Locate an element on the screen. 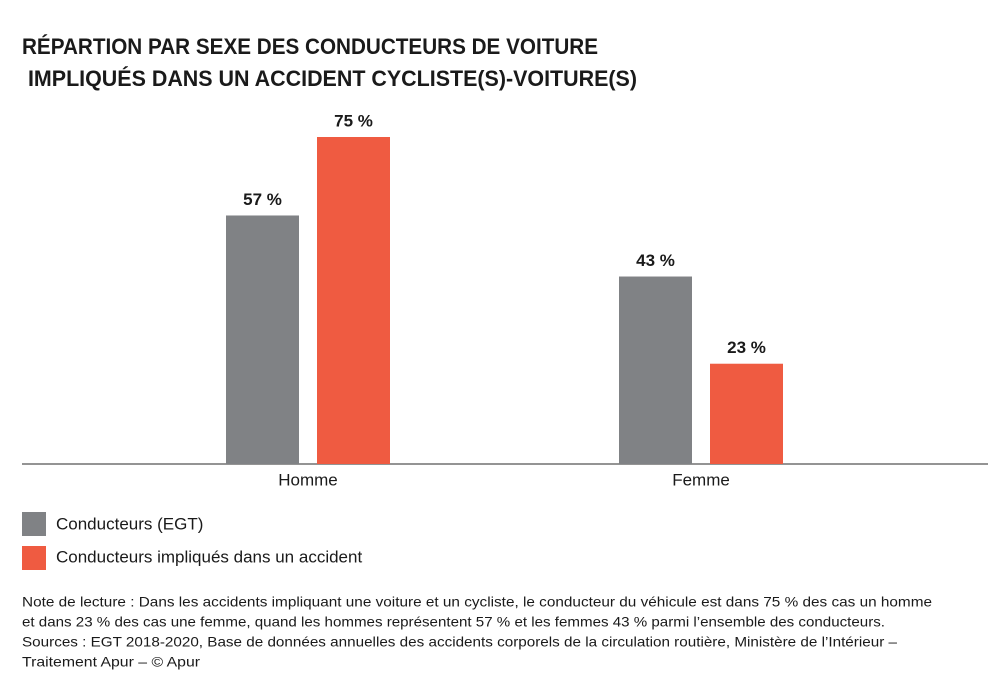 This screenshot has width=1000, height=700. x-tick-label: Femme is located at coordinates (701, 479).